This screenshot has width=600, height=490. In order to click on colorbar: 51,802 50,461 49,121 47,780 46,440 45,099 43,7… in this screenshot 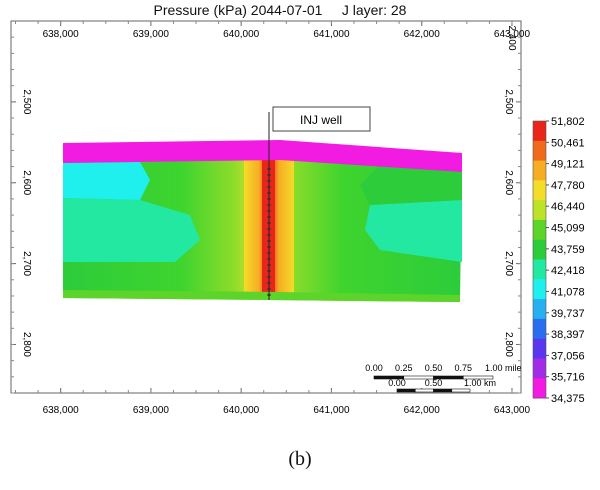, I will do `click(558, 260)`.